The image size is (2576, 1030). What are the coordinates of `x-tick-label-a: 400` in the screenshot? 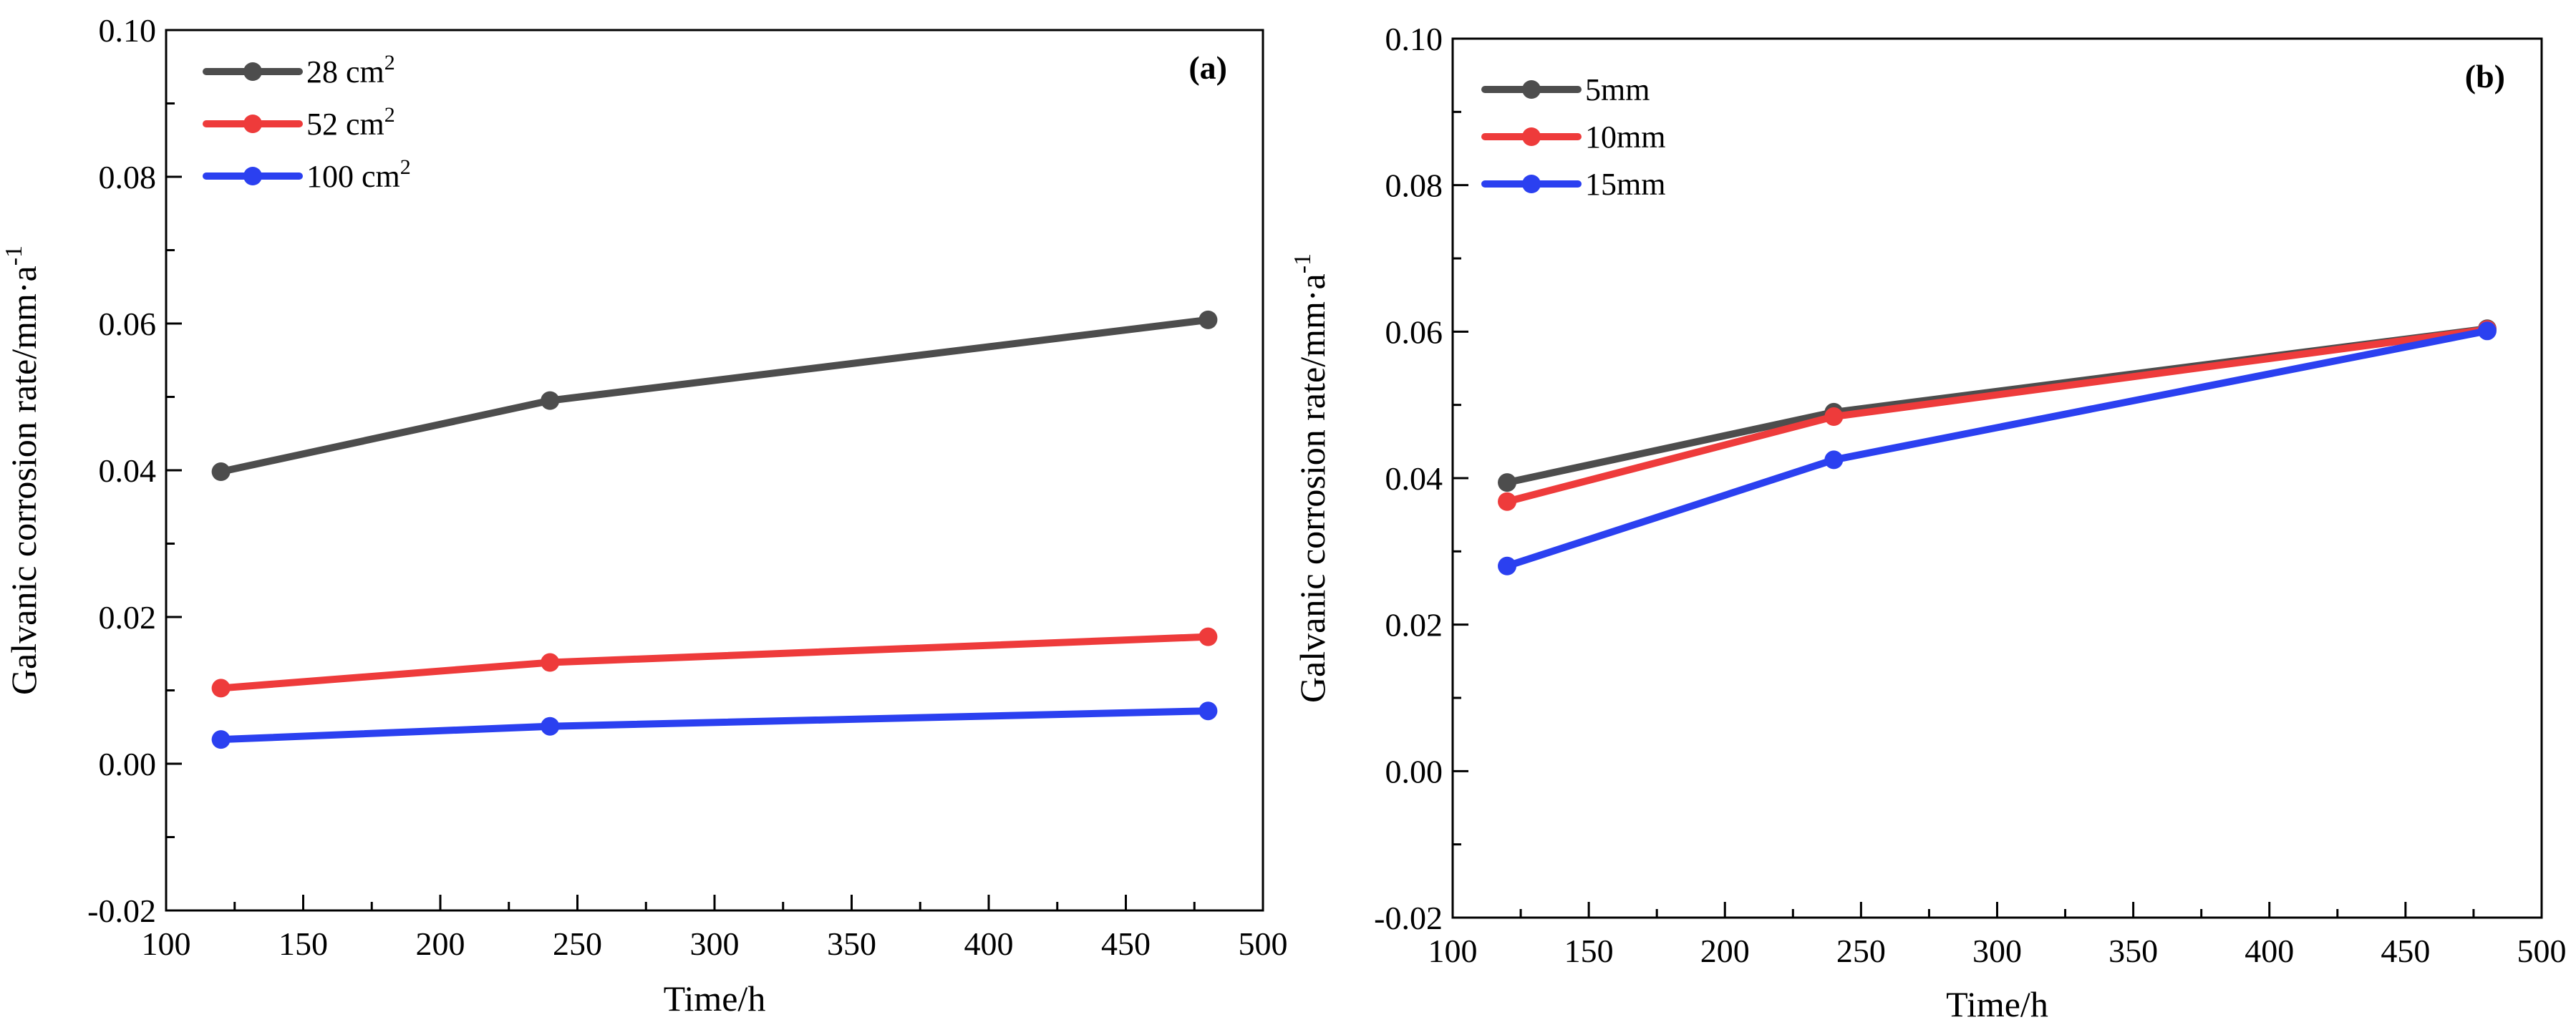 It's located at (989, 943).